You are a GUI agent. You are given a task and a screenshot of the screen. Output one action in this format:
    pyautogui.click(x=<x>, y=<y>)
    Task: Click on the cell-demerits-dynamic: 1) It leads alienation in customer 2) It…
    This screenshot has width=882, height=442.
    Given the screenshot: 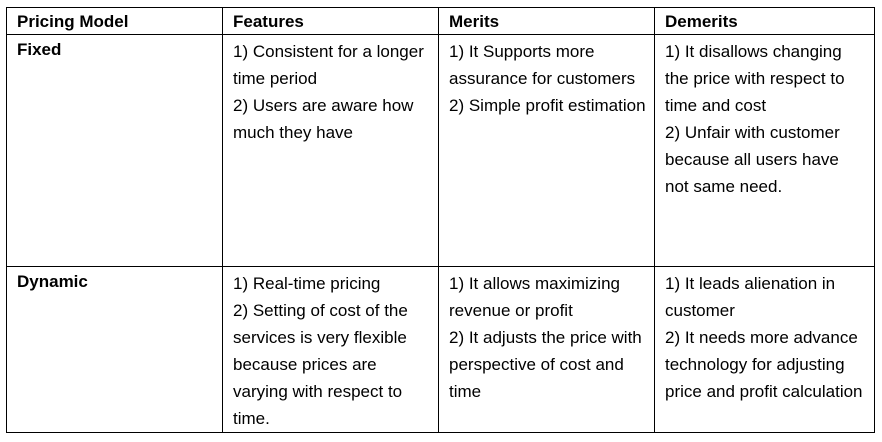 What is the action you would take?
    pyautogui.click(x=764, y=349)
    